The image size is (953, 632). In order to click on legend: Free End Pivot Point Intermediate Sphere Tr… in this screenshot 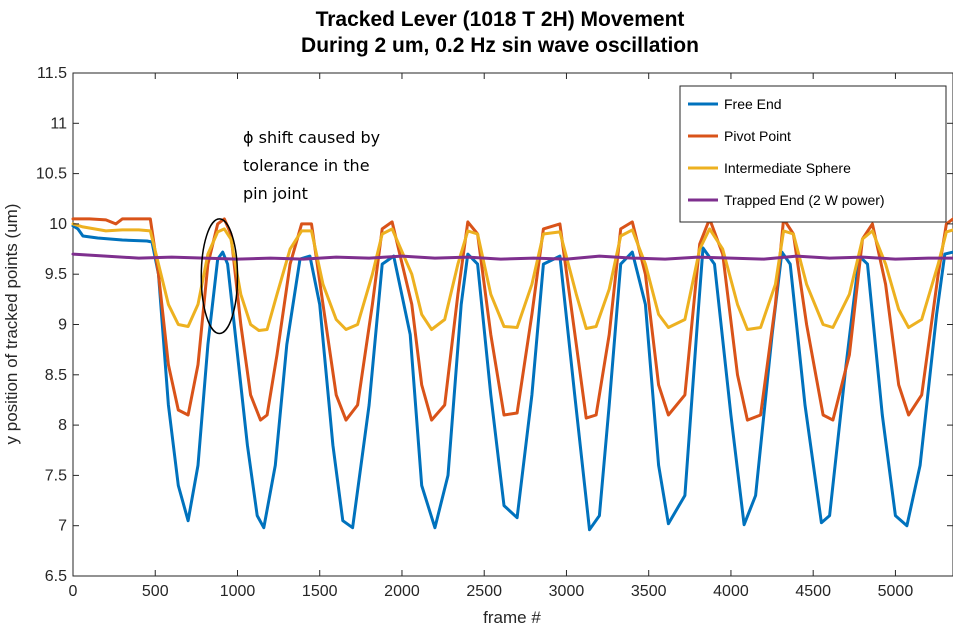, I will do `click(813, 154)`.